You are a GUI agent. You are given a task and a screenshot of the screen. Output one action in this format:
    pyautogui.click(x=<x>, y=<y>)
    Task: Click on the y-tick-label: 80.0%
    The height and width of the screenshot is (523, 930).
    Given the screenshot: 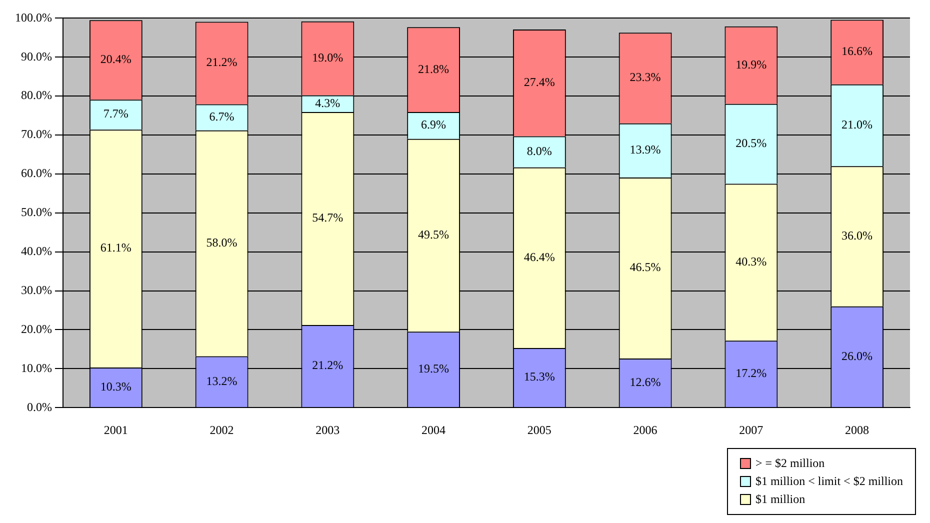 What is the action you would take?
    pyautogui.click(x=36, y=95)
    